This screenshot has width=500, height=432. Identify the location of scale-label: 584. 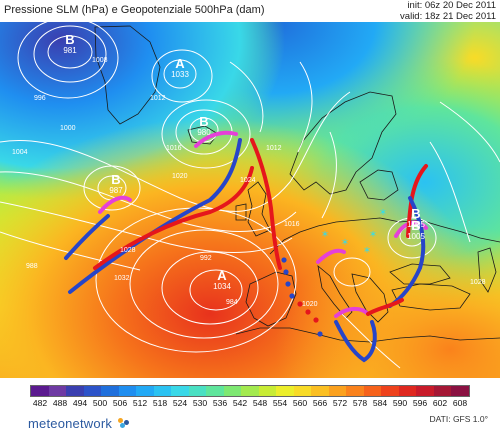
(380, 403).